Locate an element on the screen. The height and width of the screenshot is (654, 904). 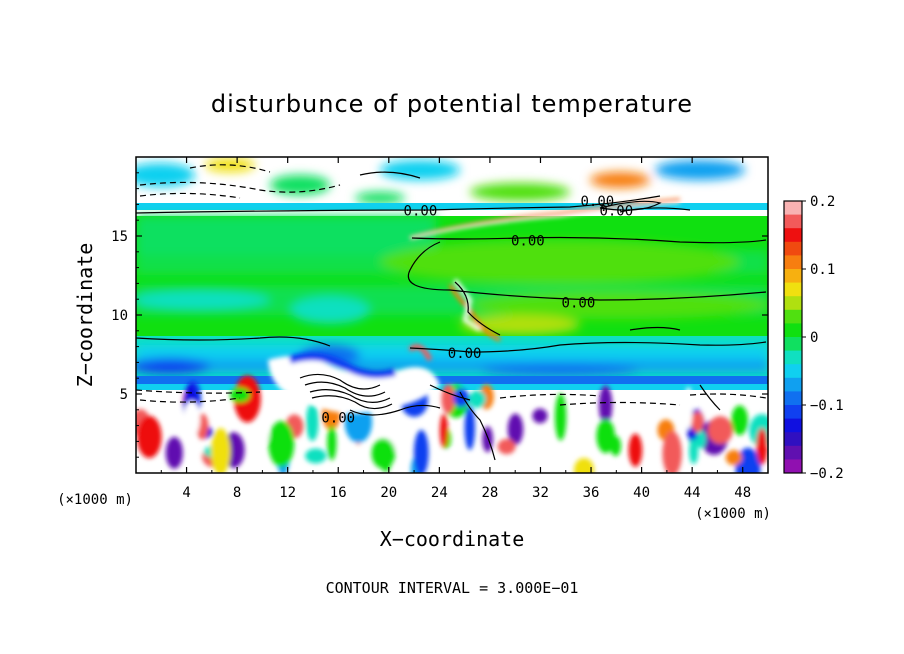
x-tick-label: 28 is located at coordinates (489, 493).